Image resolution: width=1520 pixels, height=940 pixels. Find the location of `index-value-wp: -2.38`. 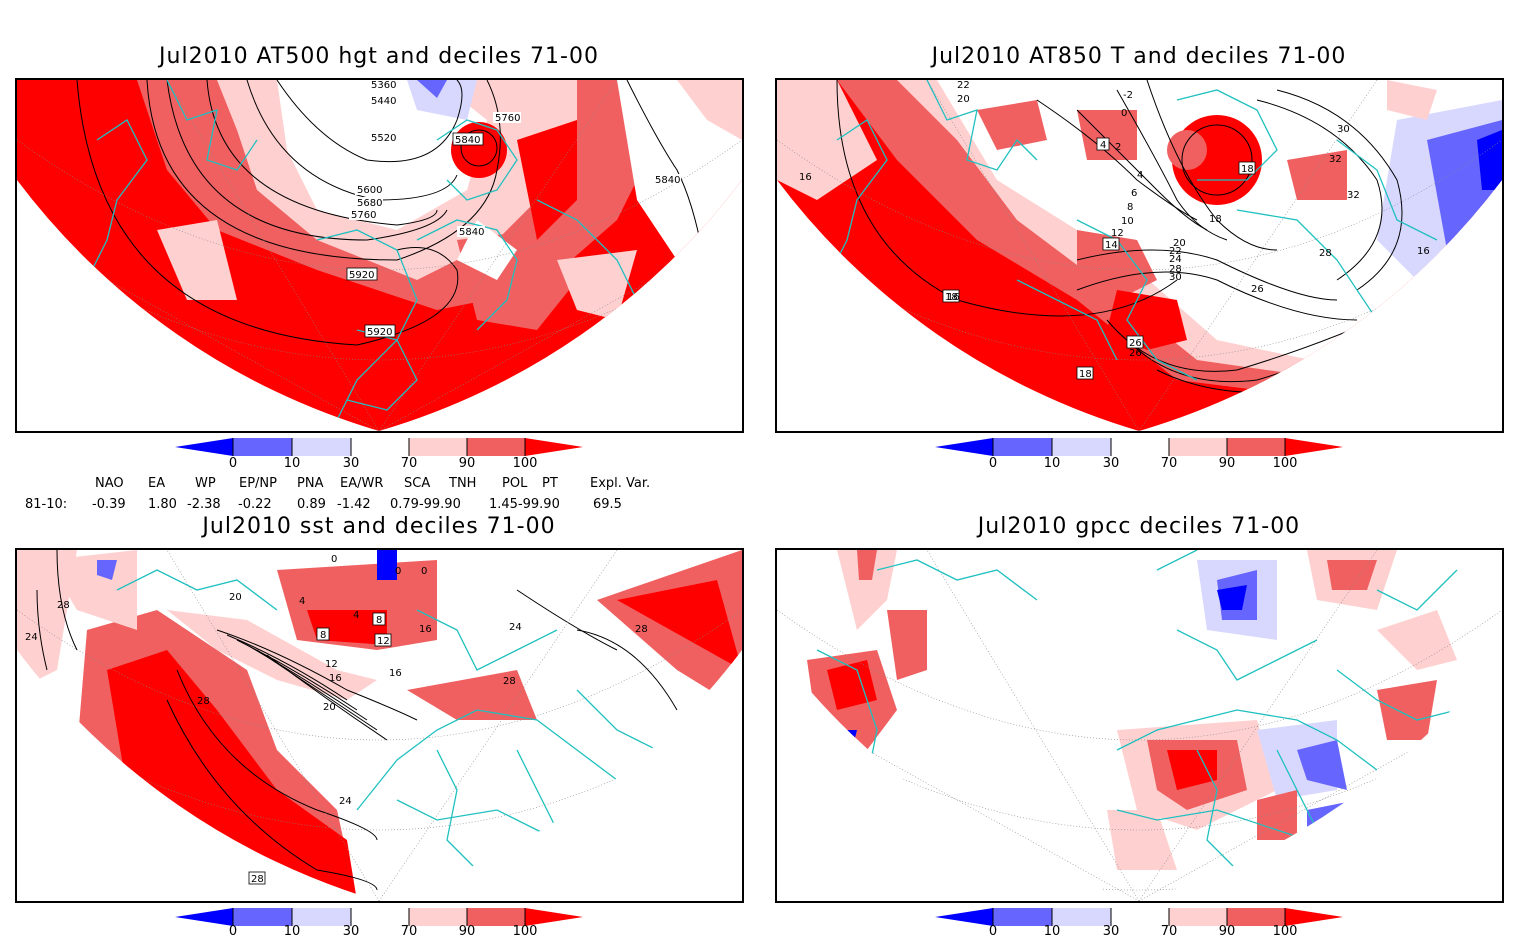

index-value-wp: -2.38 is located at coordinates (204, 504).